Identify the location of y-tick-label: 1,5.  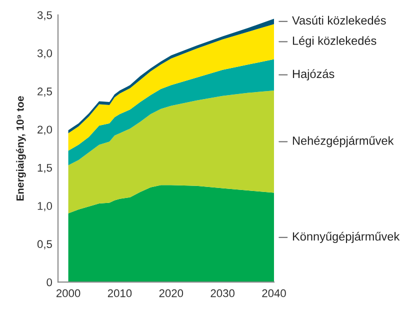
(45, 169).